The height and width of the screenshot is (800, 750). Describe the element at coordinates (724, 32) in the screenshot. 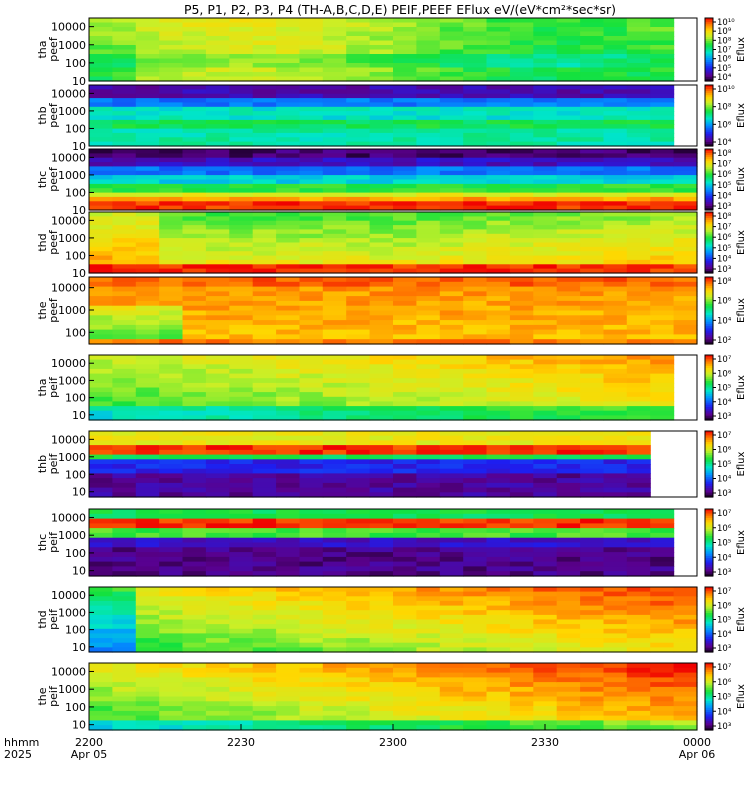

I see `colorbar-tick-label: 10⁹` at that location.